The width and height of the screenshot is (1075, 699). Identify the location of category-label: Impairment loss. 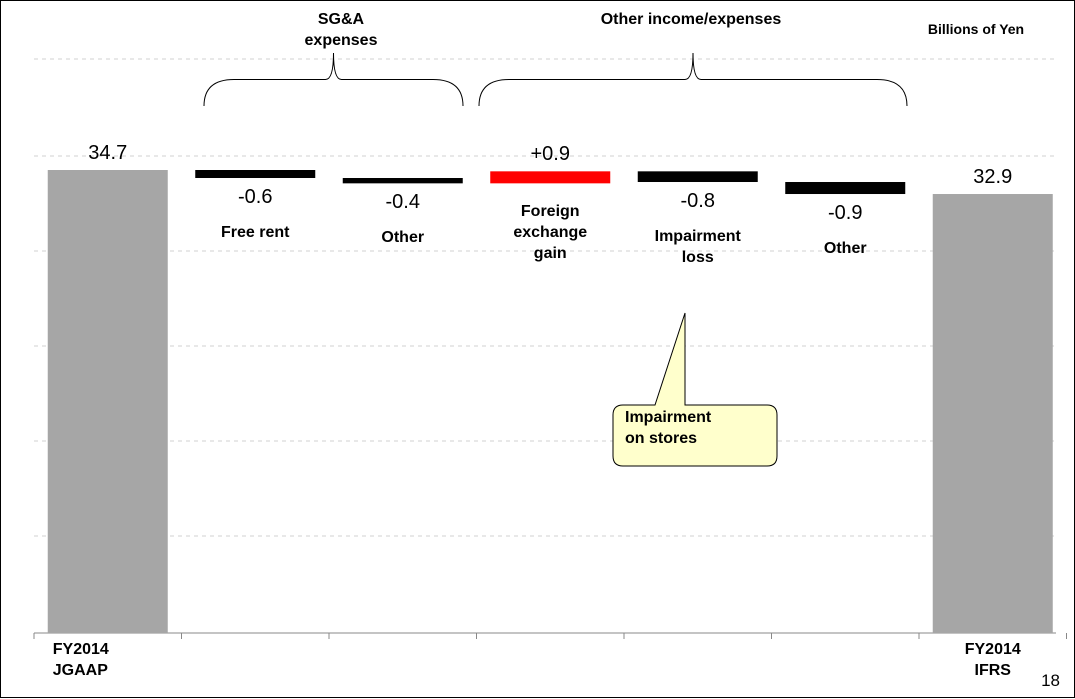
(698, 247).